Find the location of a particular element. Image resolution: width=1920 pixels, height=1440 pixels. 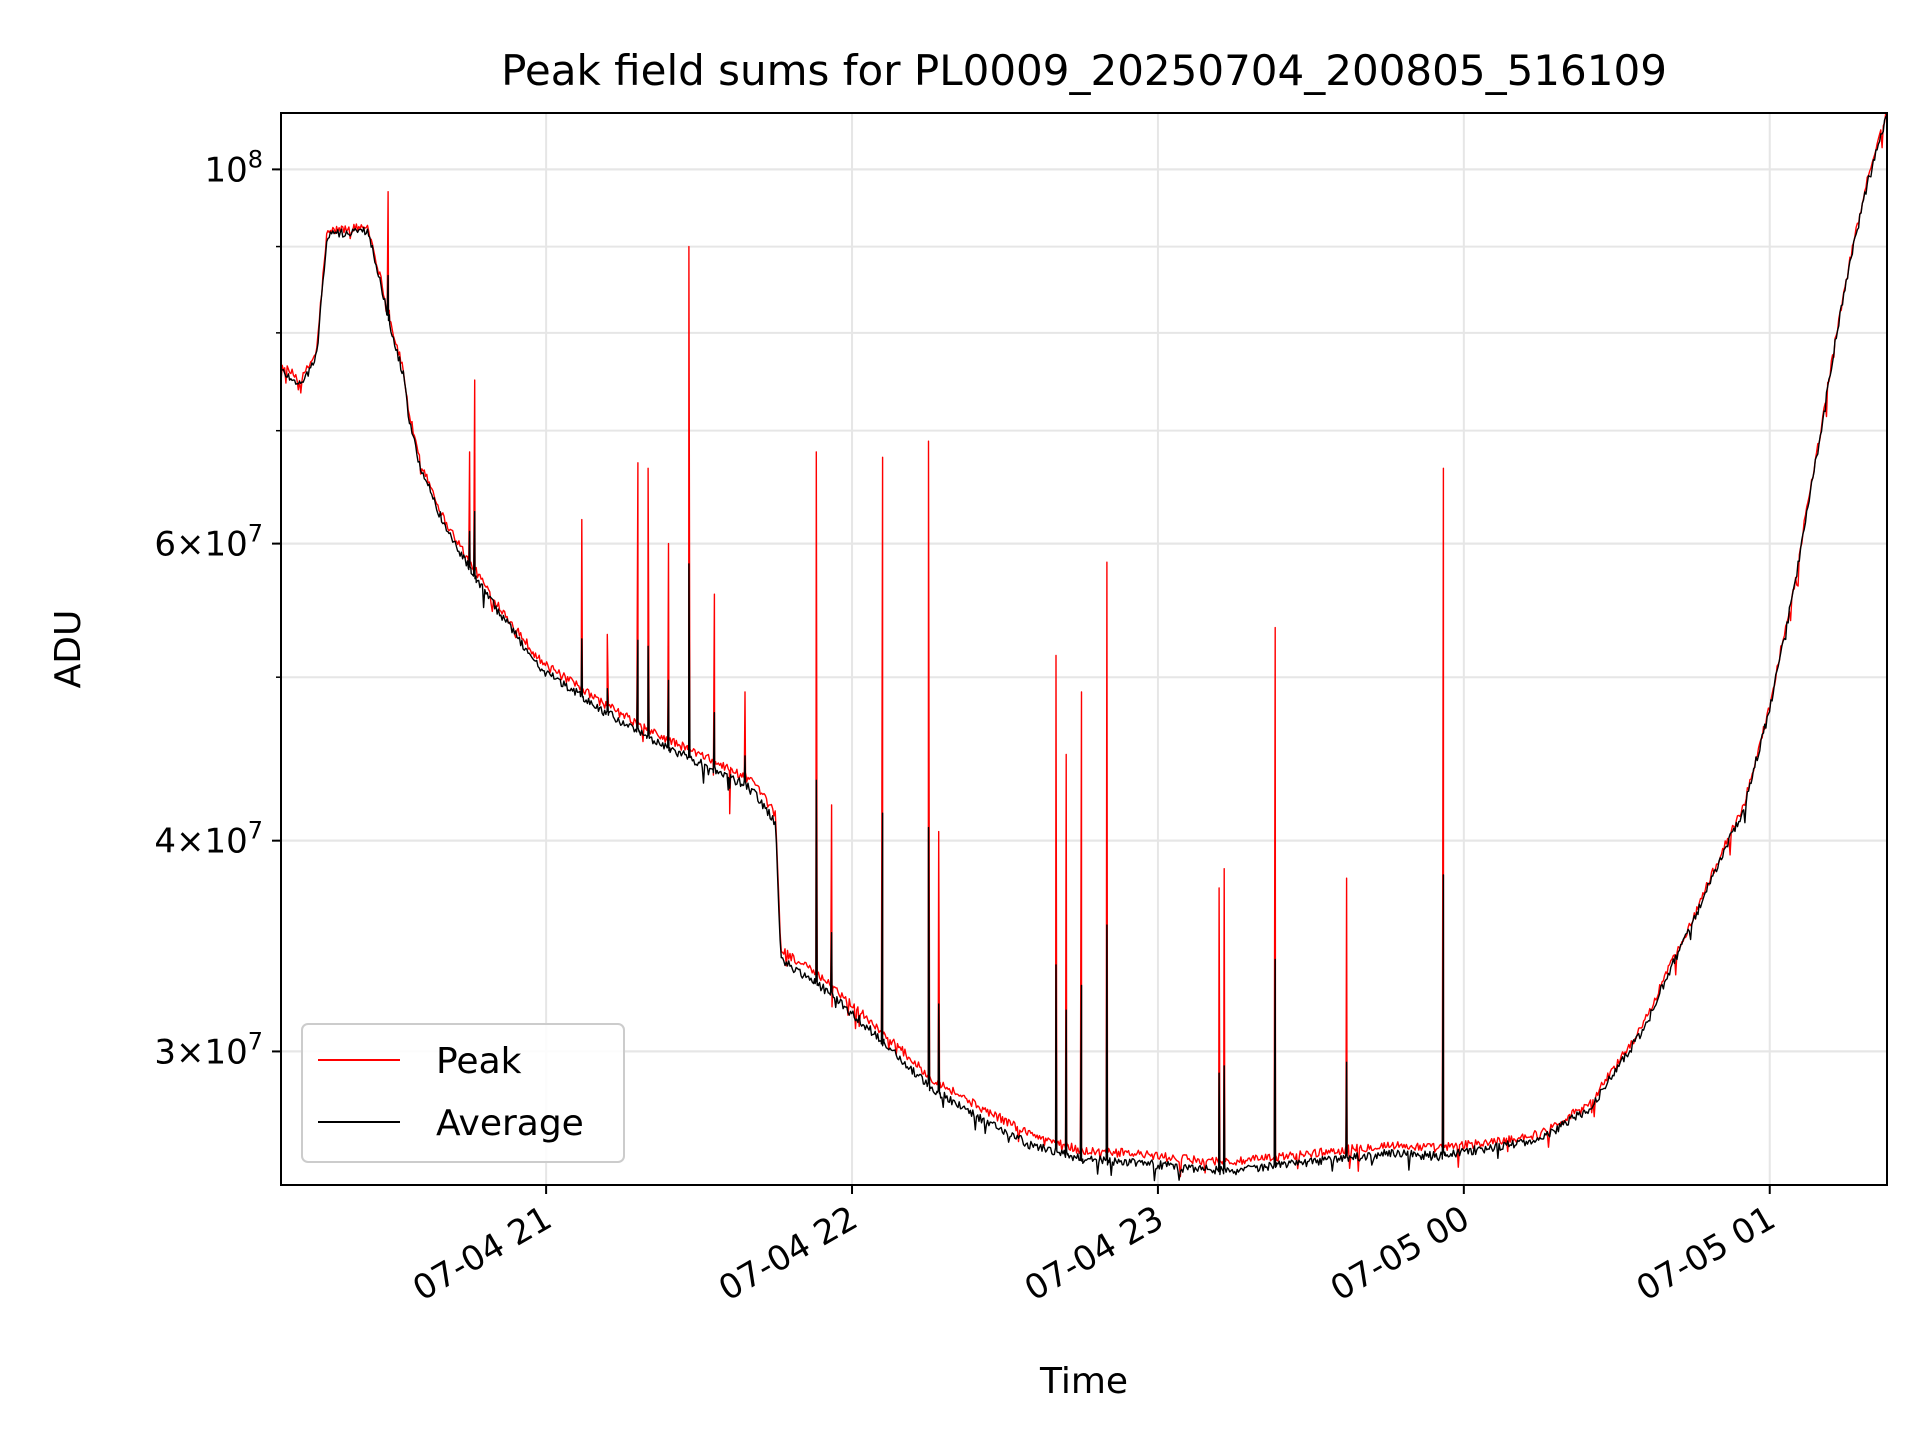

y-axis-title: ADU is located at coordinates (68, 649).